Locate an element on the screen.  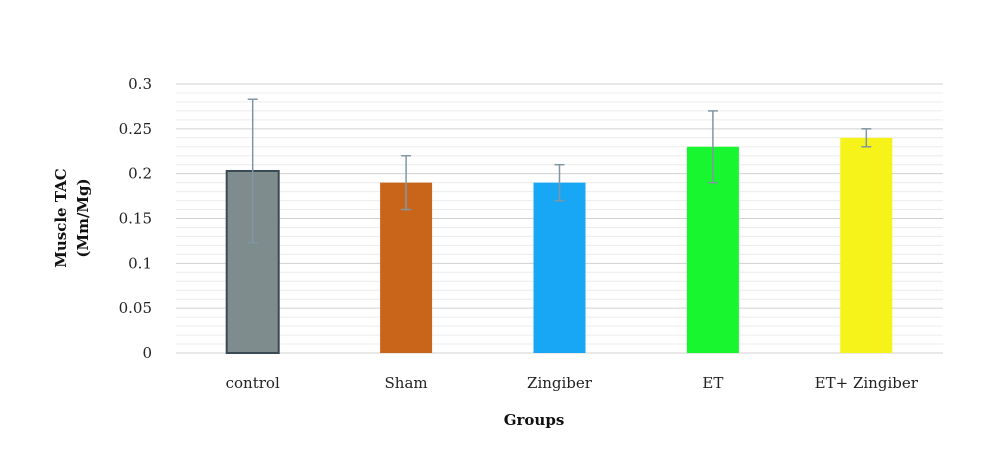
bar-et-zingiber is located at coordinates (866, 245).